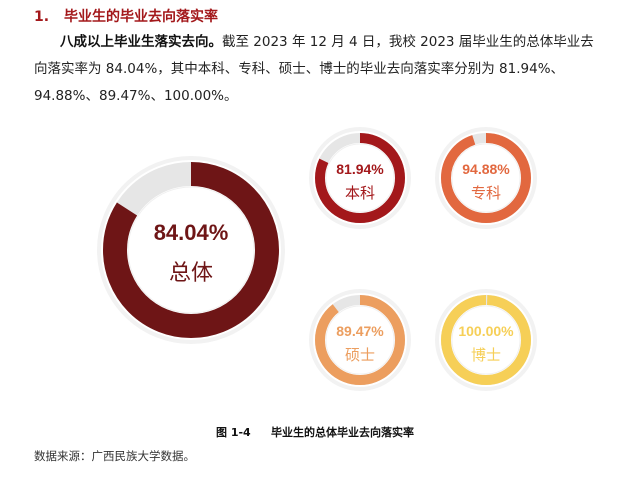  What do you see at coordinates (342, 432) in the screenshot?
I see `figure-title: 毕业生的总体毕业去向落实率` at bounding box center [342, 432].